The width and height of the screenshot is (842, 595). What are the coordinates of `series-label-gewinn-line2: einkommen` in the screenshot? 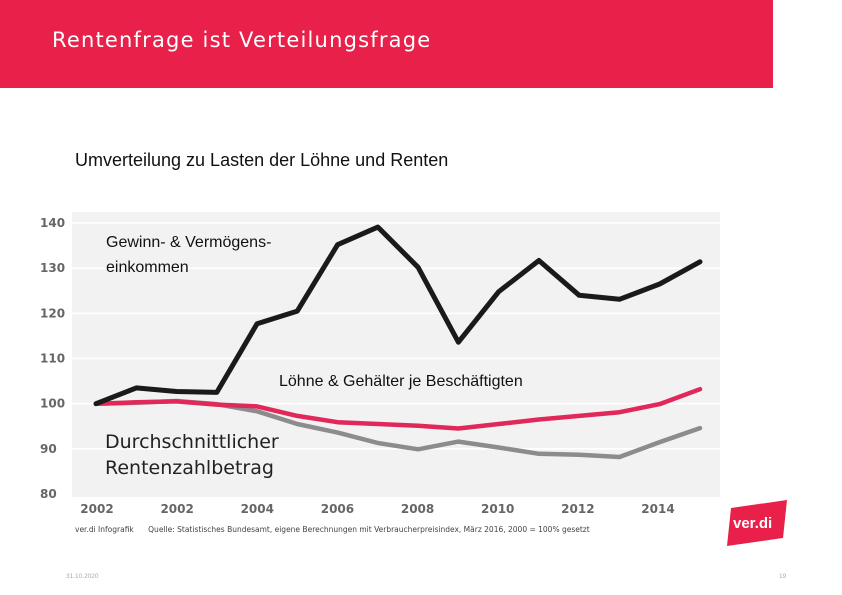 It's located at (147, 267).